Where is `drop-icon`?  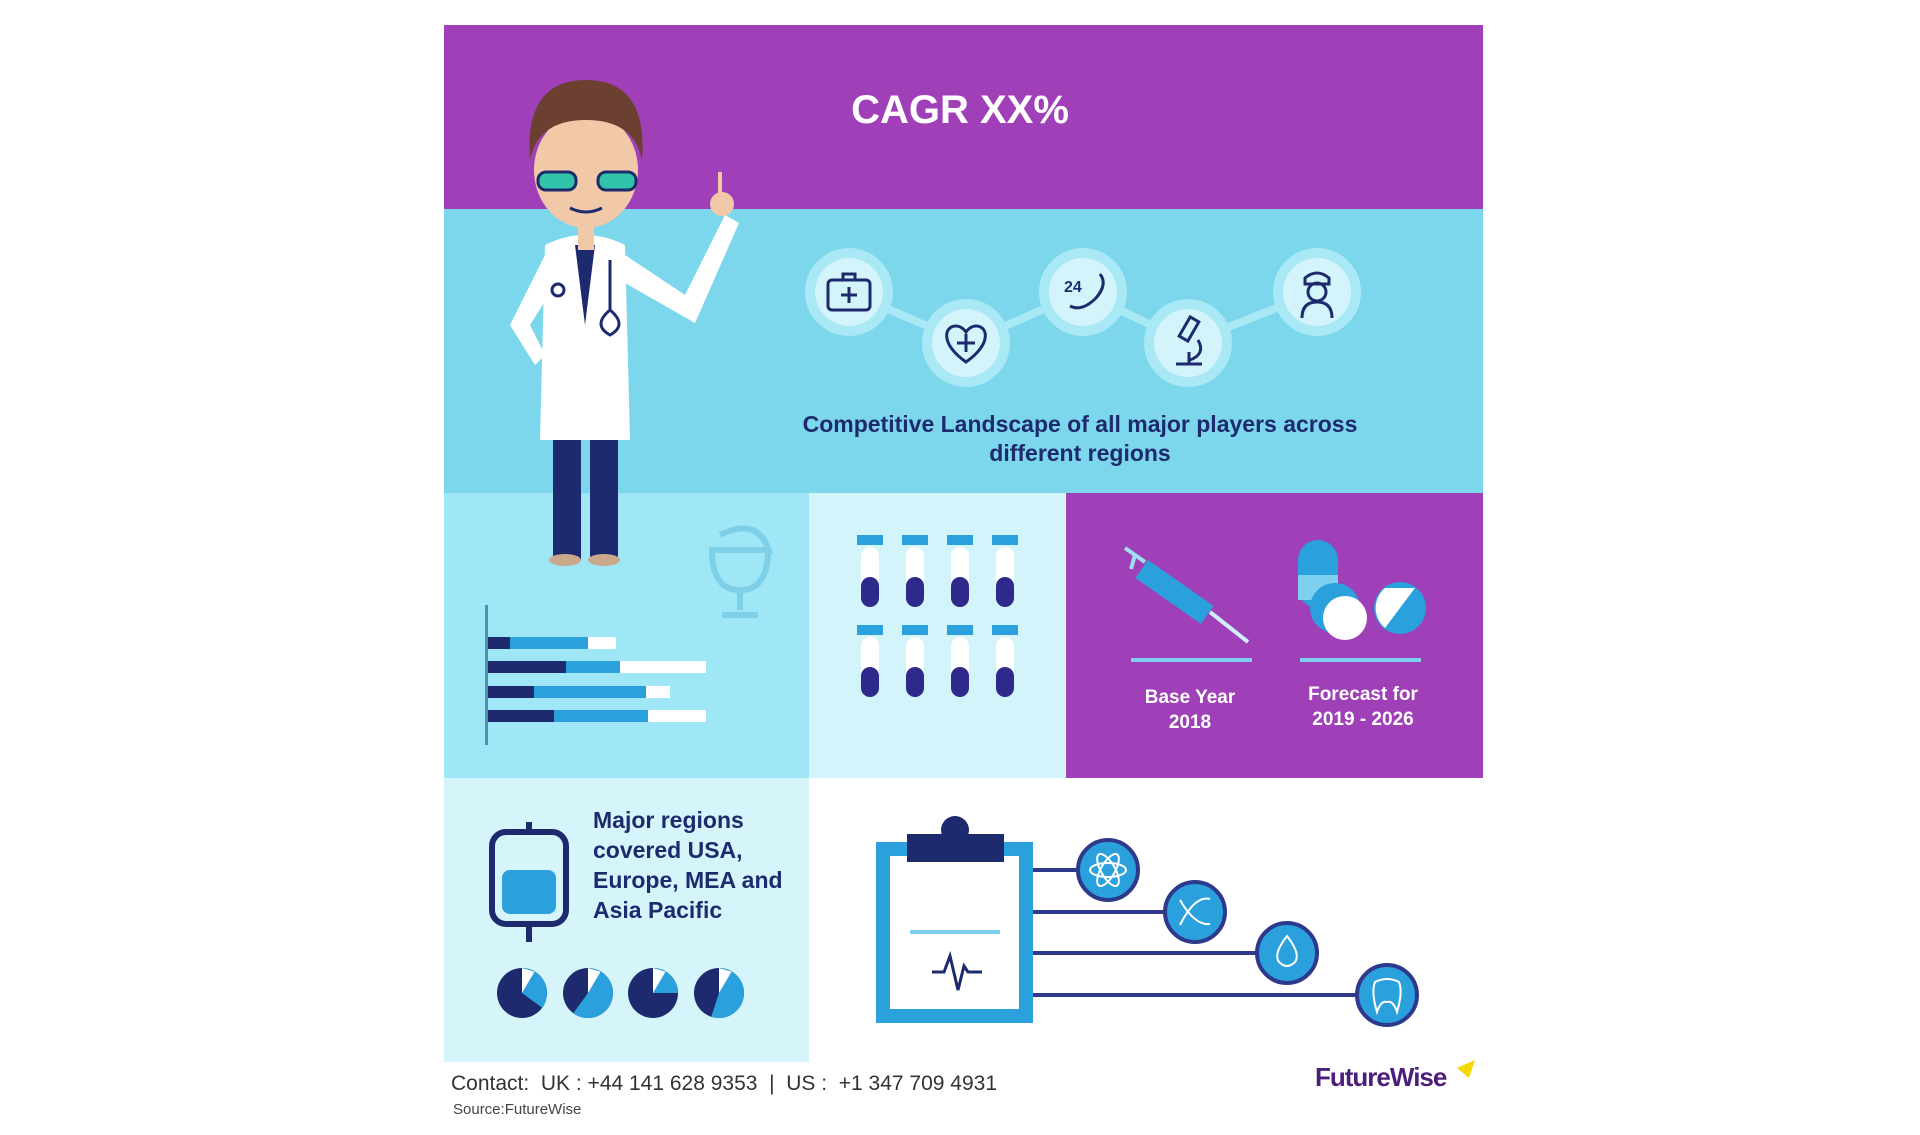 drop-icon is located at coordinates (1287, 953).